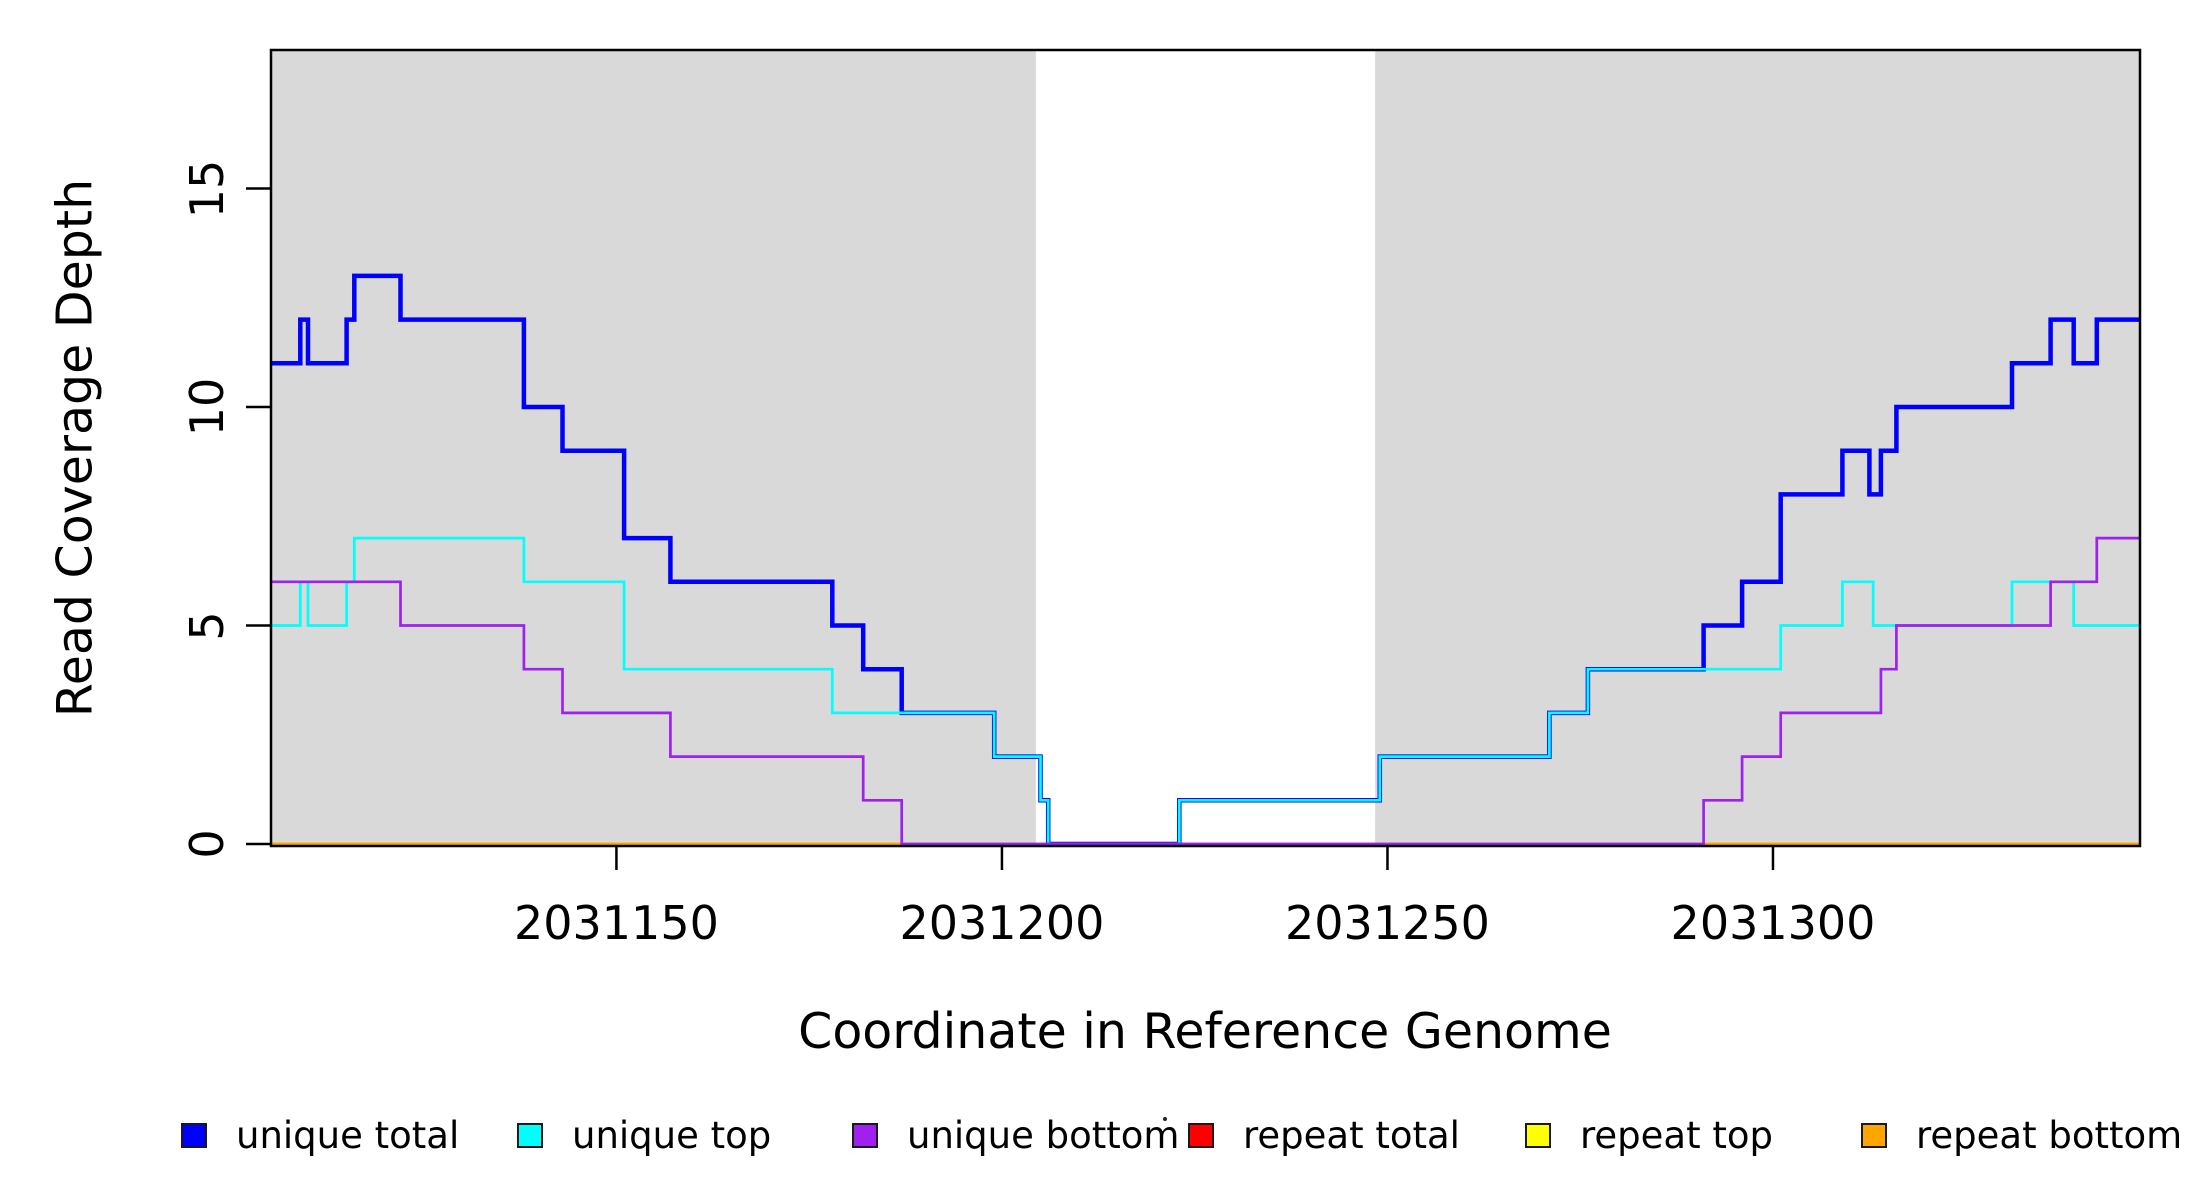 The width and height of the screenshot is (2200, 1200). I want to click on y-tick-label: 10, so click(207, 407).